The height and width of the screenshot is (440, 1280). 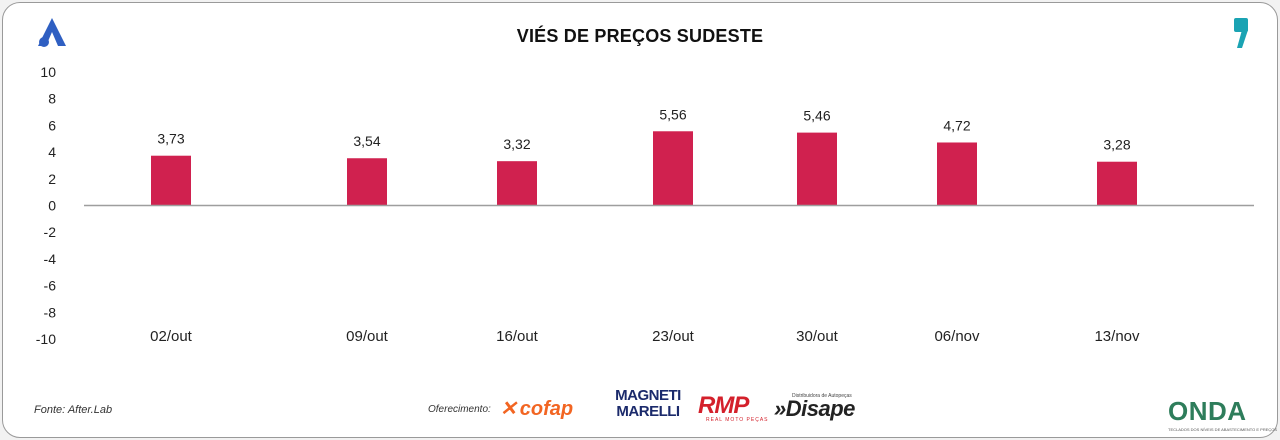 I want to click on x-tick-label: 06/nov, so click(x=957, y=336).